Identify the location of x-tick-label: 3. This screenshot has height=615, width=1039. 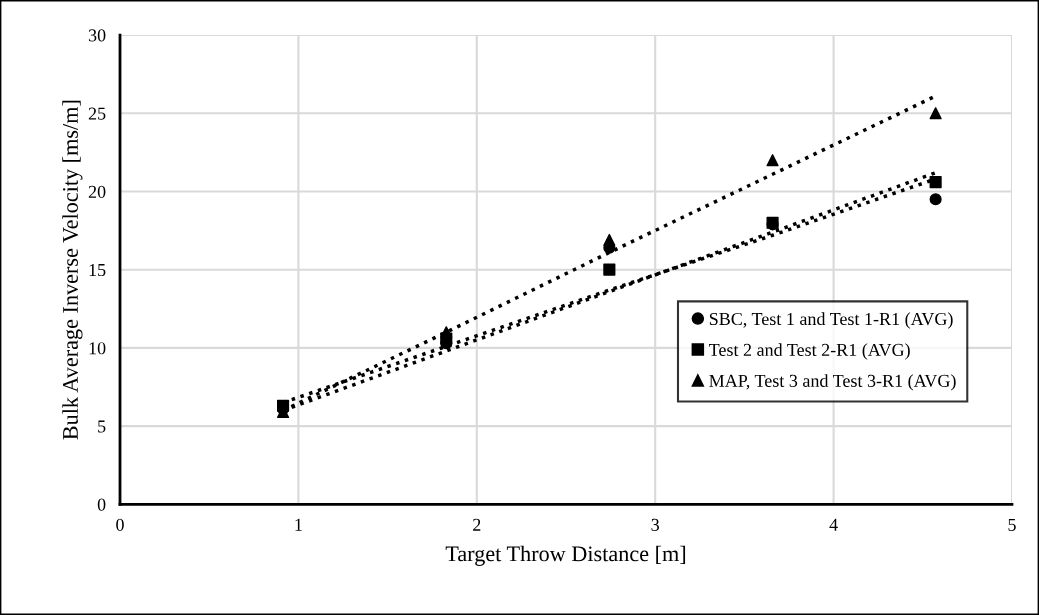
(655, 524).